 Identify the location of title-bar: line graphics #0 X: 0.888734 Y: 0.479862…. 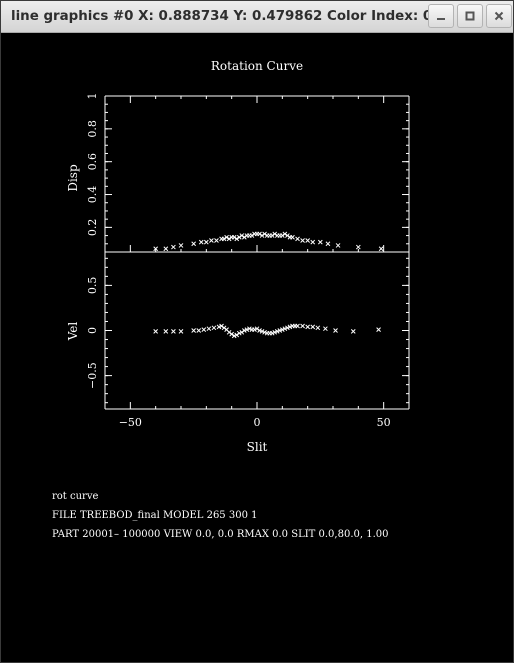
(257, 17).